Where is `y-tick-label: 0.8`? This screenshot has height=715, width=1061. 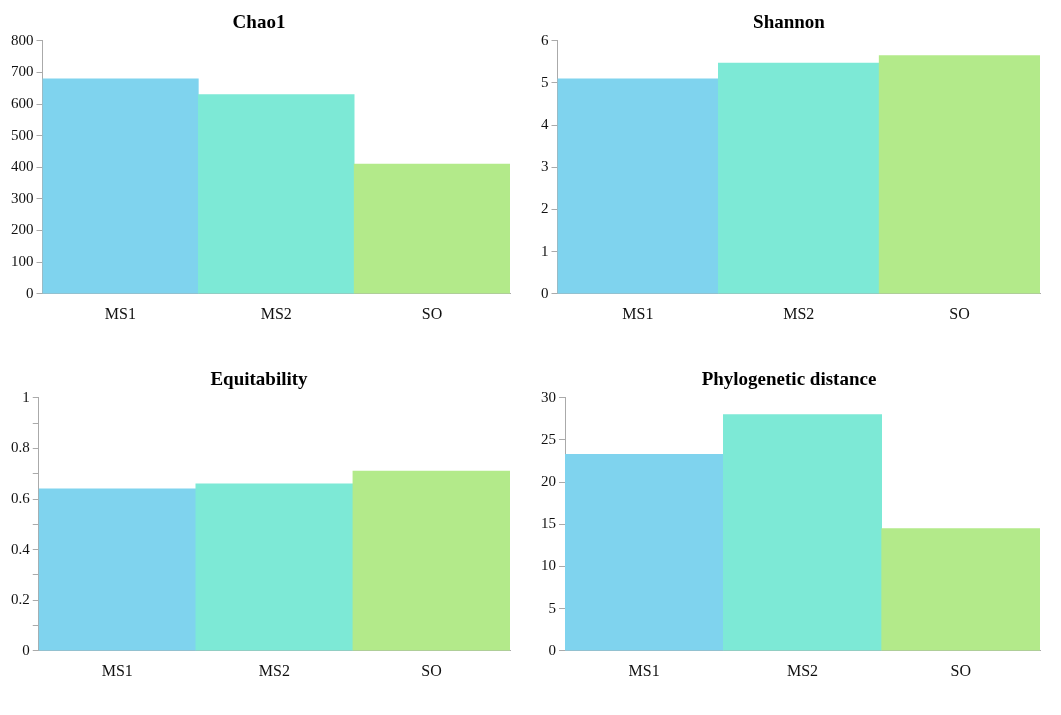 y-tick-label: 0.8 is located at coordinates (20, 447).